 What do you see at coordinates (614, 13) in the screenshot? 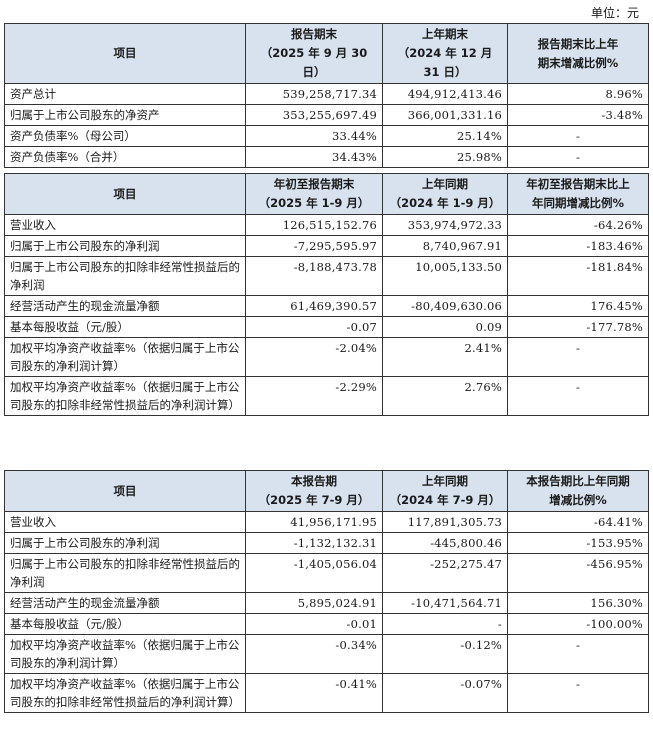
I see `unit-label: 单位：元` at bounding box center [614, 13].